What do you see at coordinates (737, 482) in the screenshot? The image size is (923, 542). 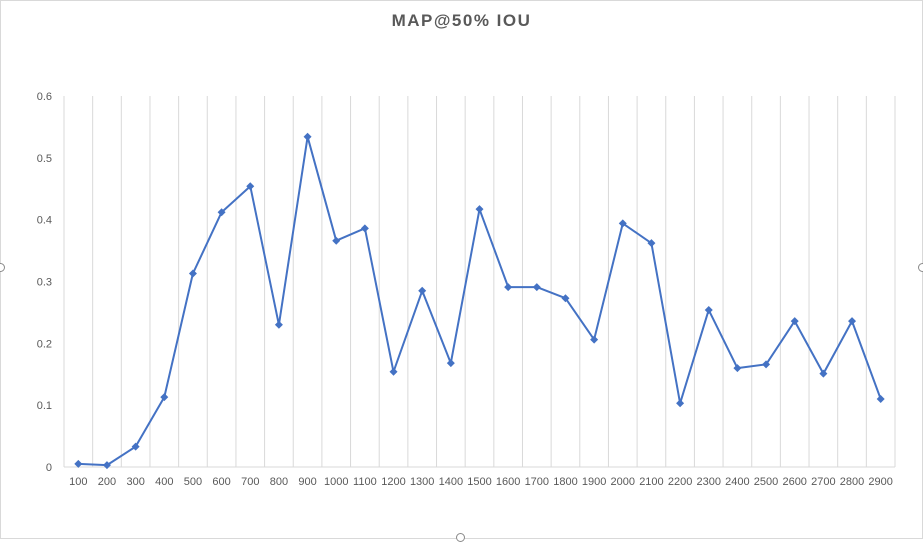 I see `x-tick-label: 2400` at bounding box center [737, 482].